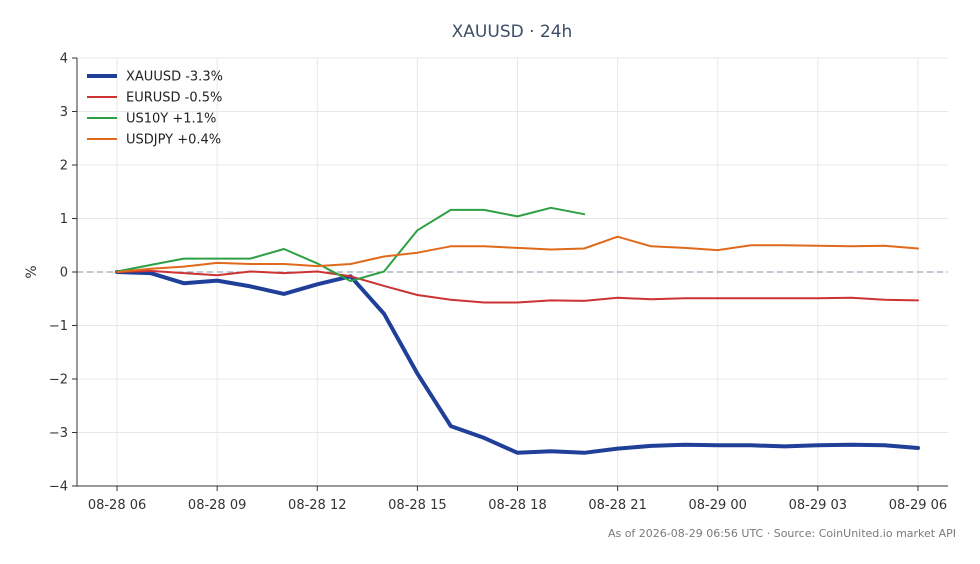  I want to click on y-tick-label-8: −4, so click(58, 487).